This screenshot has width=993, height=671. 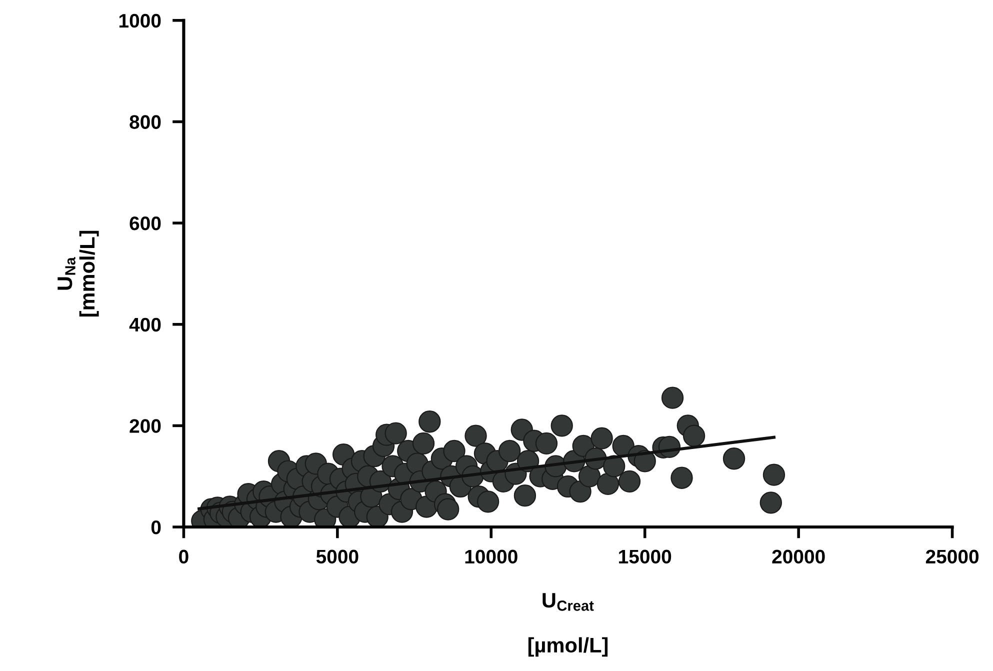 What do you see at coordinates (78, 273) in the screenshot?
I see `y-axis-title: U$_{Na}$ [mmol/L]` at bounding box center [78, 273].